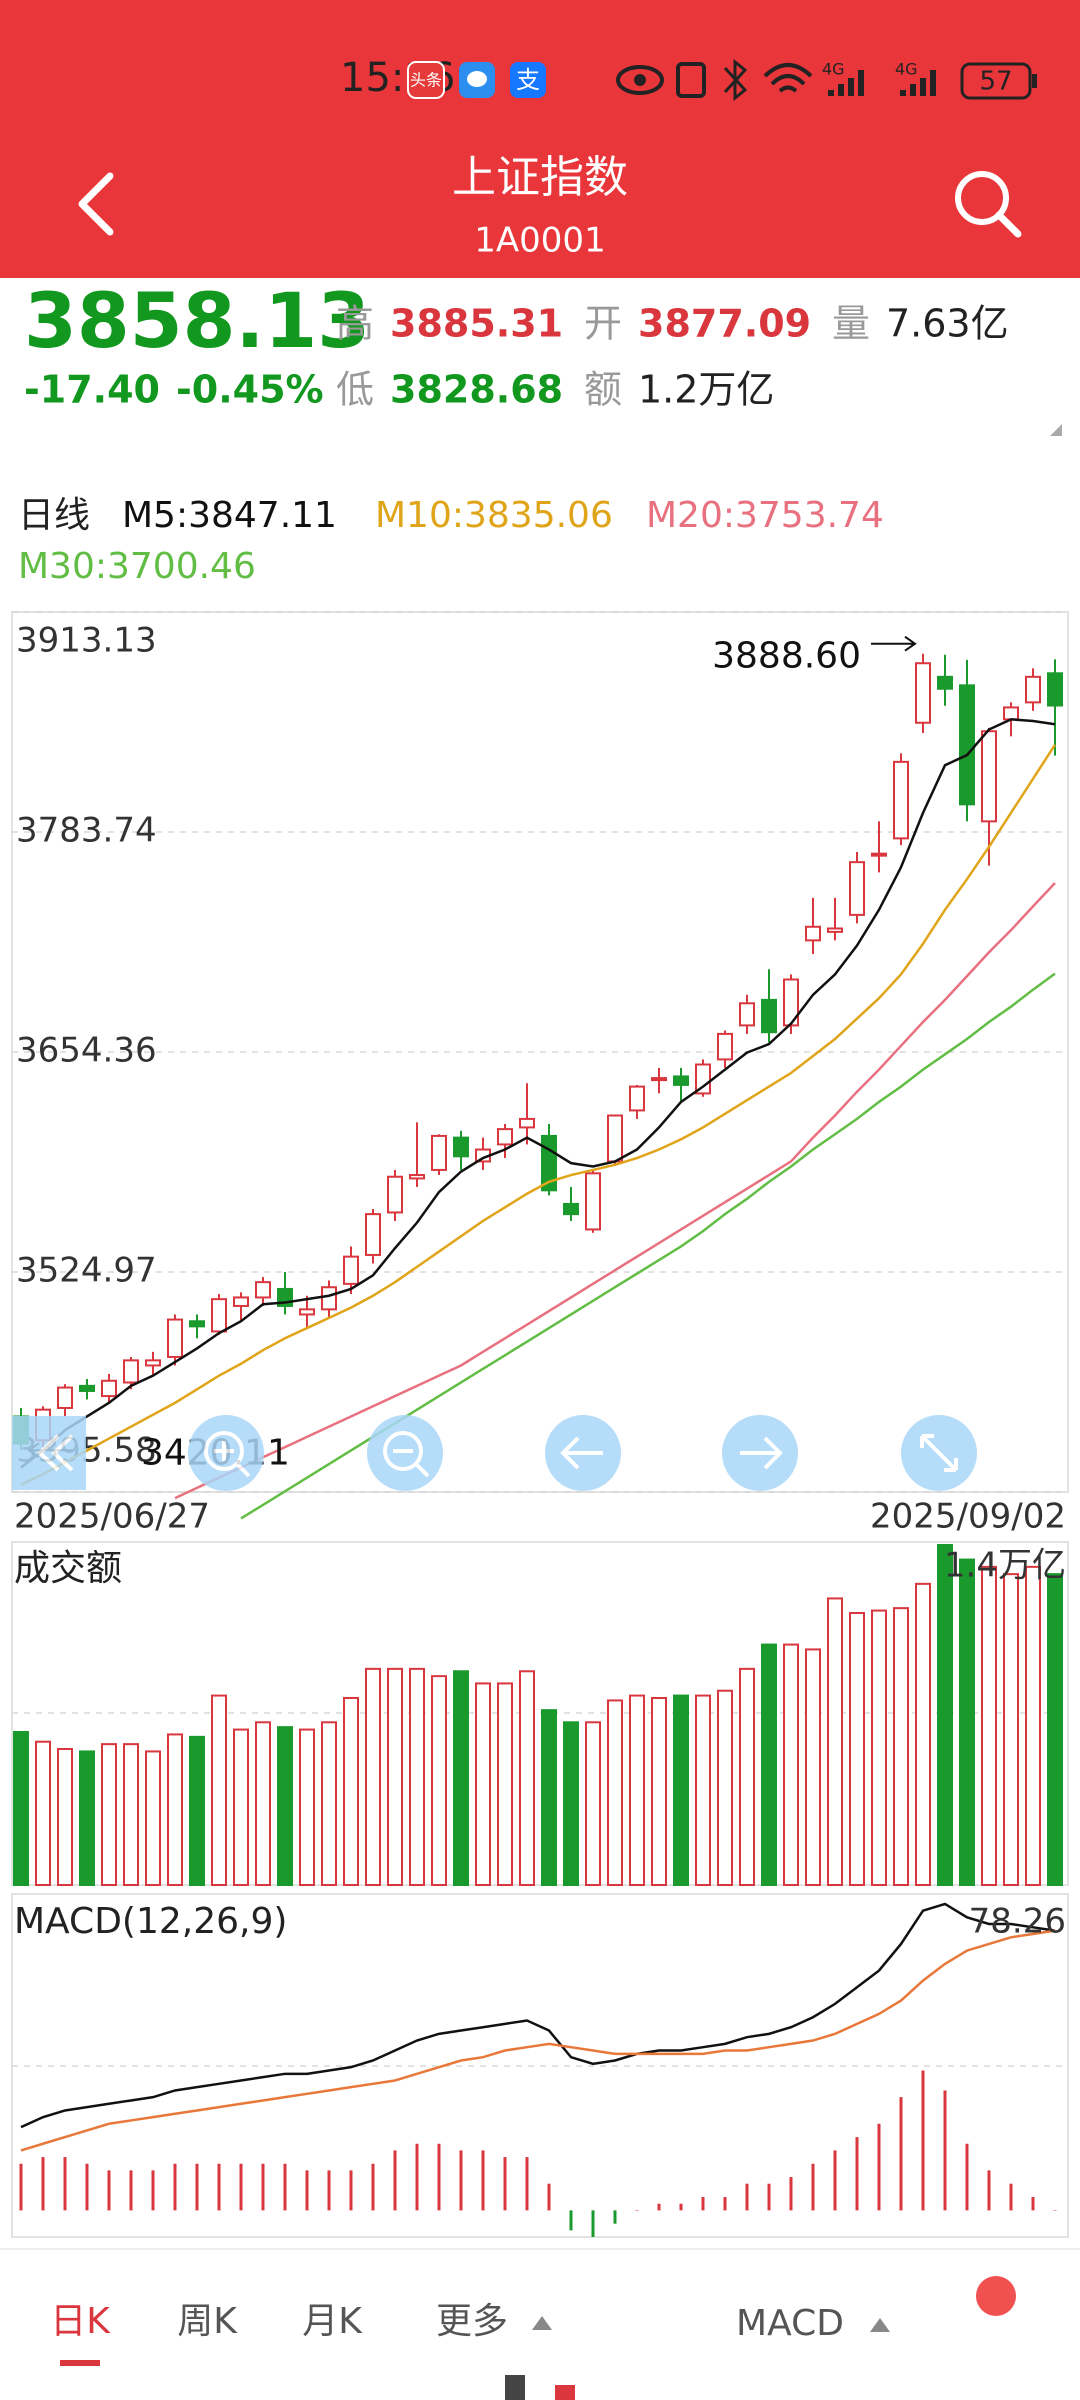  I want to click on back-button, so click(96, 204).